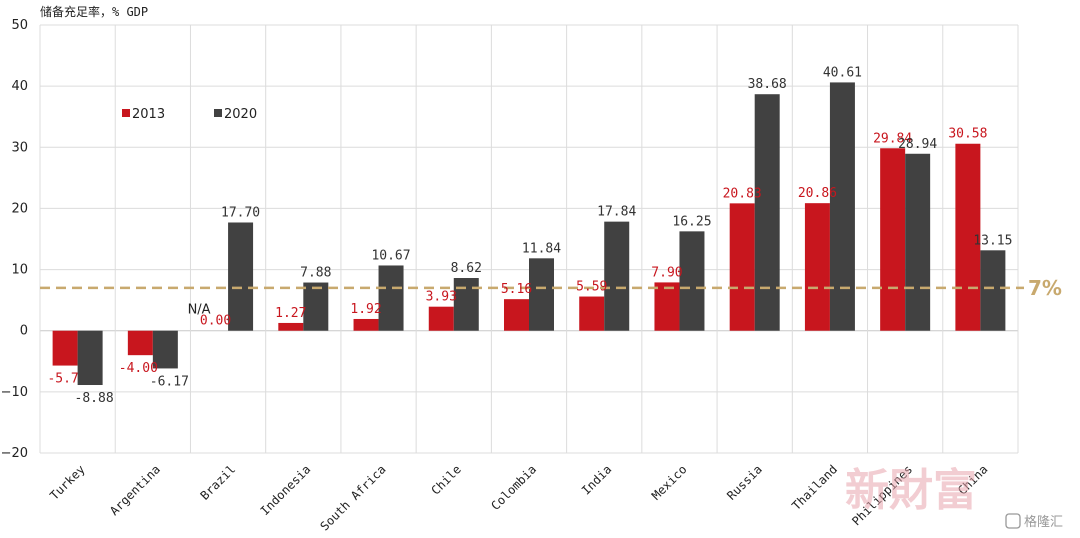 The height and width of the screenshot is (538, 1080). I want to click on data-label-2013: 29.84, so click(892, 138).